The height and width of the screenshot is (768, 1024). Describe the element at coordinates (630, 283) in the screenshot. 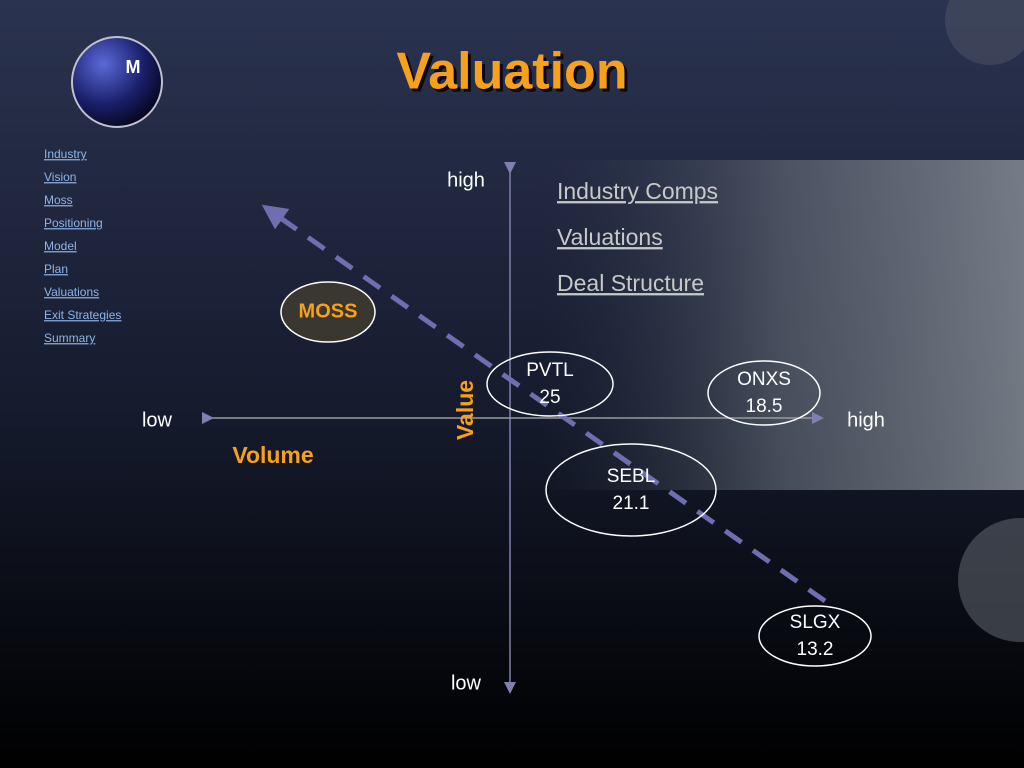

I see `link: Deal Structure` at that location.